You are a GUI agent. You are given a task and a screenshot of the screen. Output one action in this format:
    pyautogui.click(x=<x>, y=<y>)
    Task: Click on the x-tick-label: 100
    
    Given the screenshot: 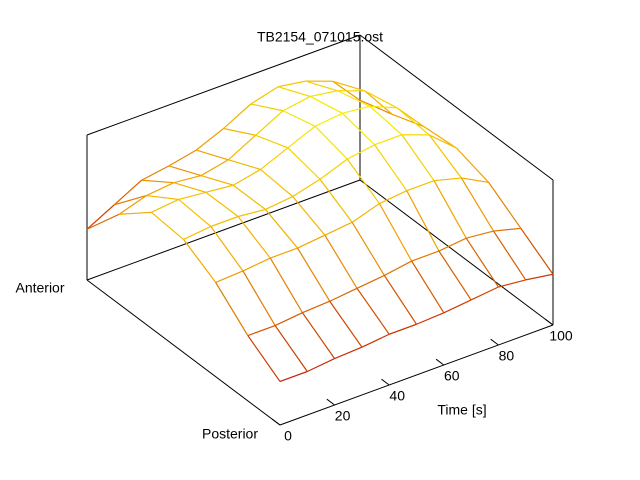 What is the action you would take?
    pyautogui.click(x=561, y=336)
    